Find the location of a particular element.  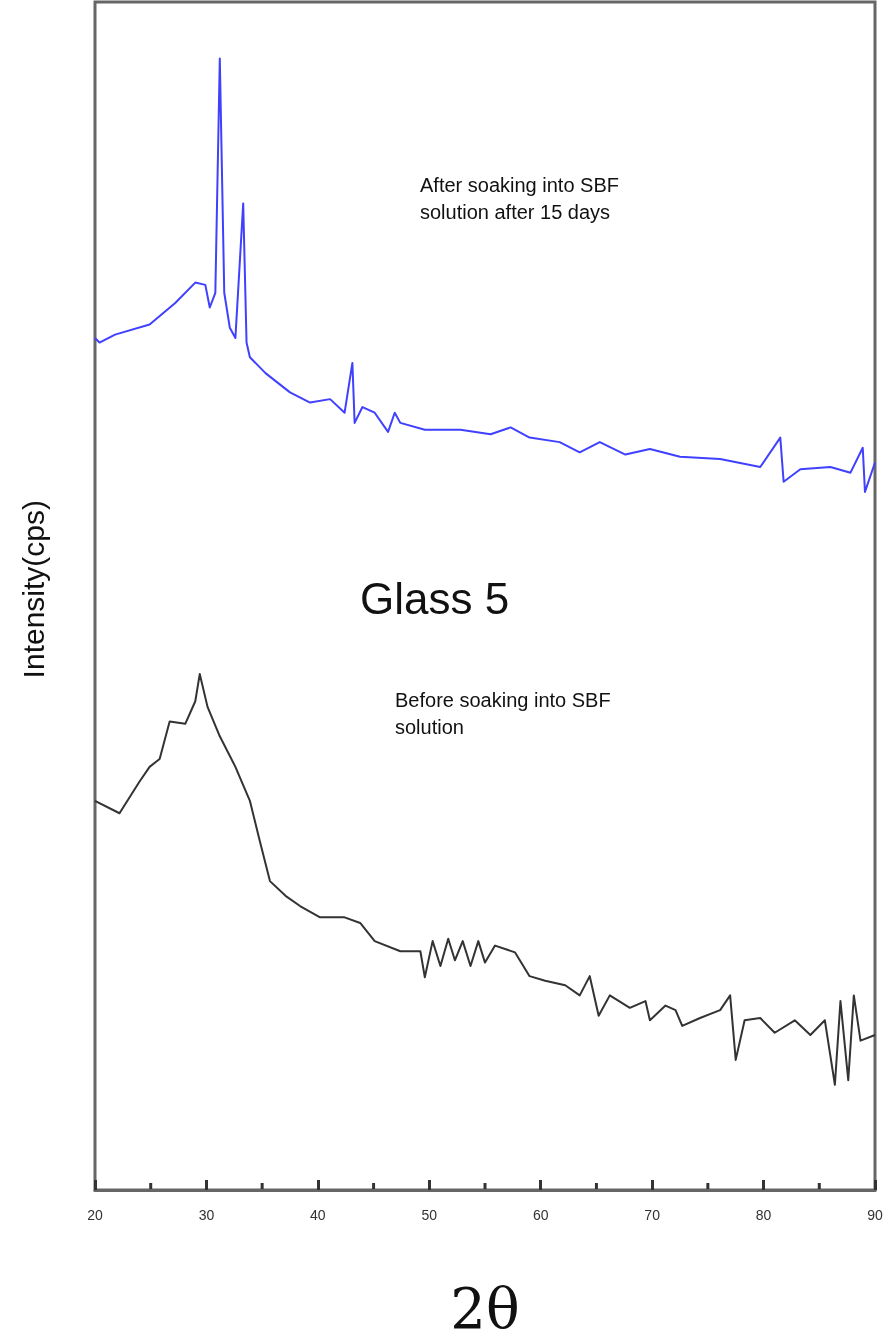

x-tick-label: 40 is located at coordinates (318, 1215).